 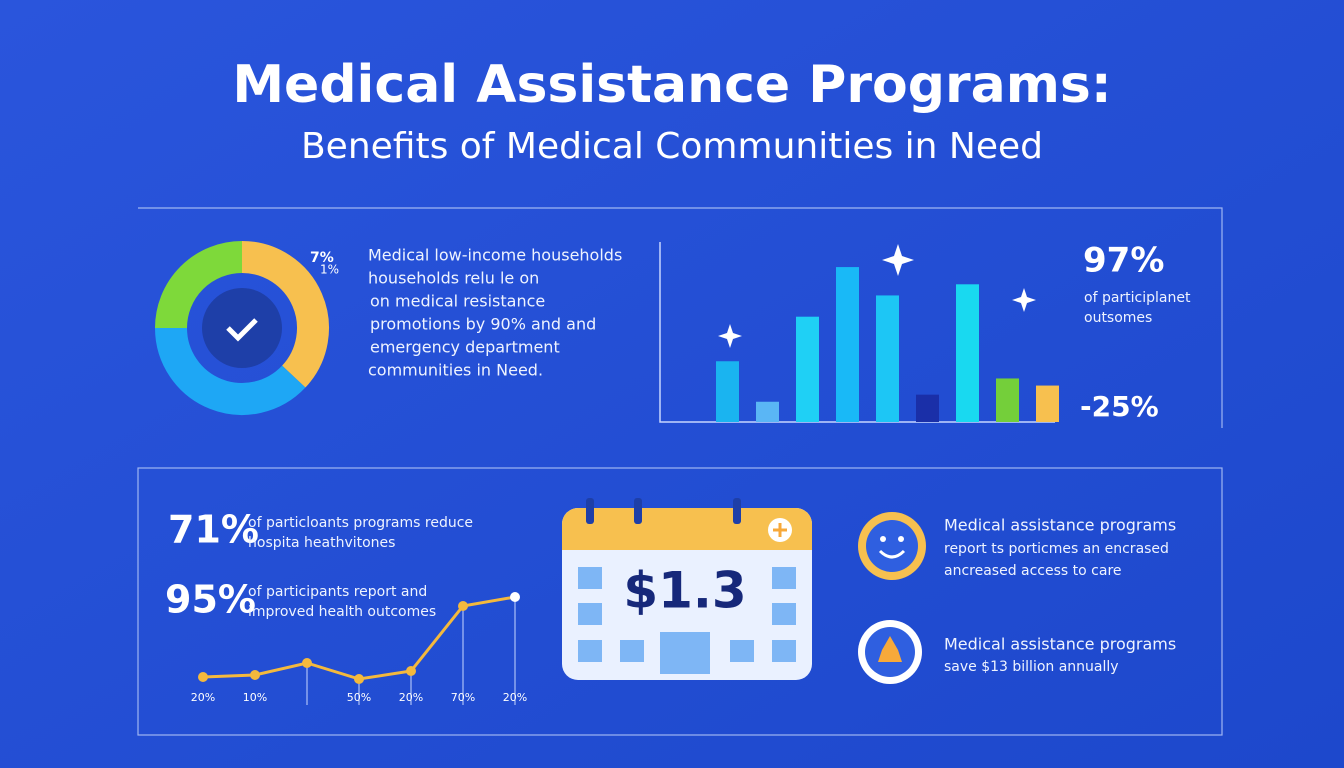 What do you see at coordinates (1118, 318) in the screenshot?
I see `stat-text: outsomes` at bounding box center [1118, 318].